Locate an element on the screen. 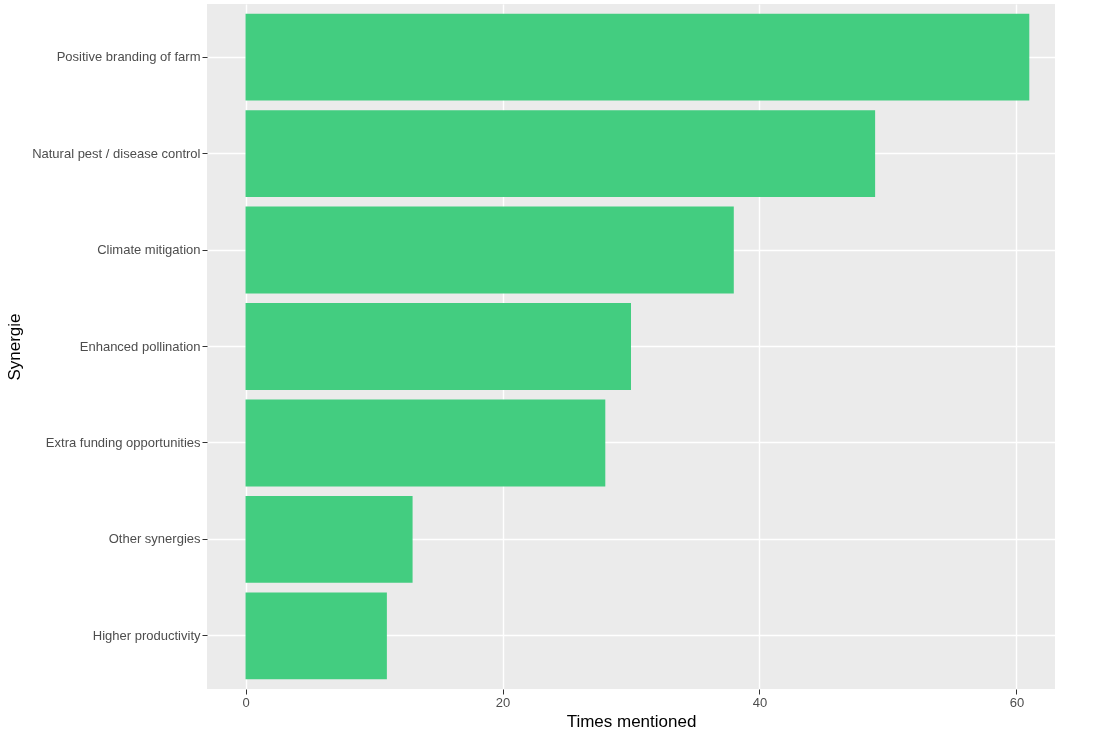 The width and height of the screenshot is (1112, 747). y-tick-label: Extra funding opportunities is located at coordinates (123, 442).